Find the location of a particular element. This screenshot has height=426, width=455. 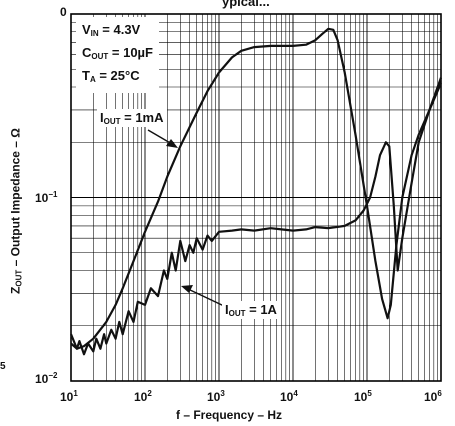

x-tick-10-6: 10⁶ is located at coordinates (433, 396).